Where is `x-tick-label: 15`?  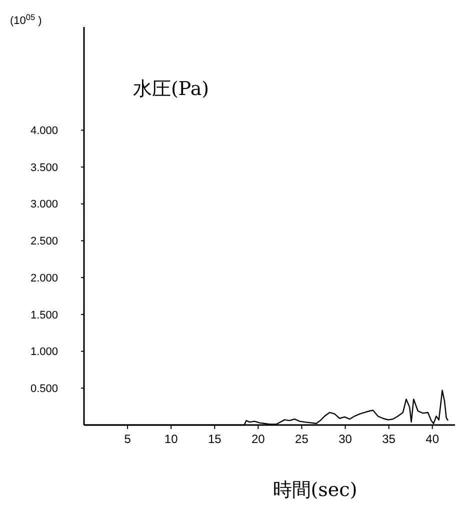
x-tick-label: 15 is located at coordinates (215, 439).